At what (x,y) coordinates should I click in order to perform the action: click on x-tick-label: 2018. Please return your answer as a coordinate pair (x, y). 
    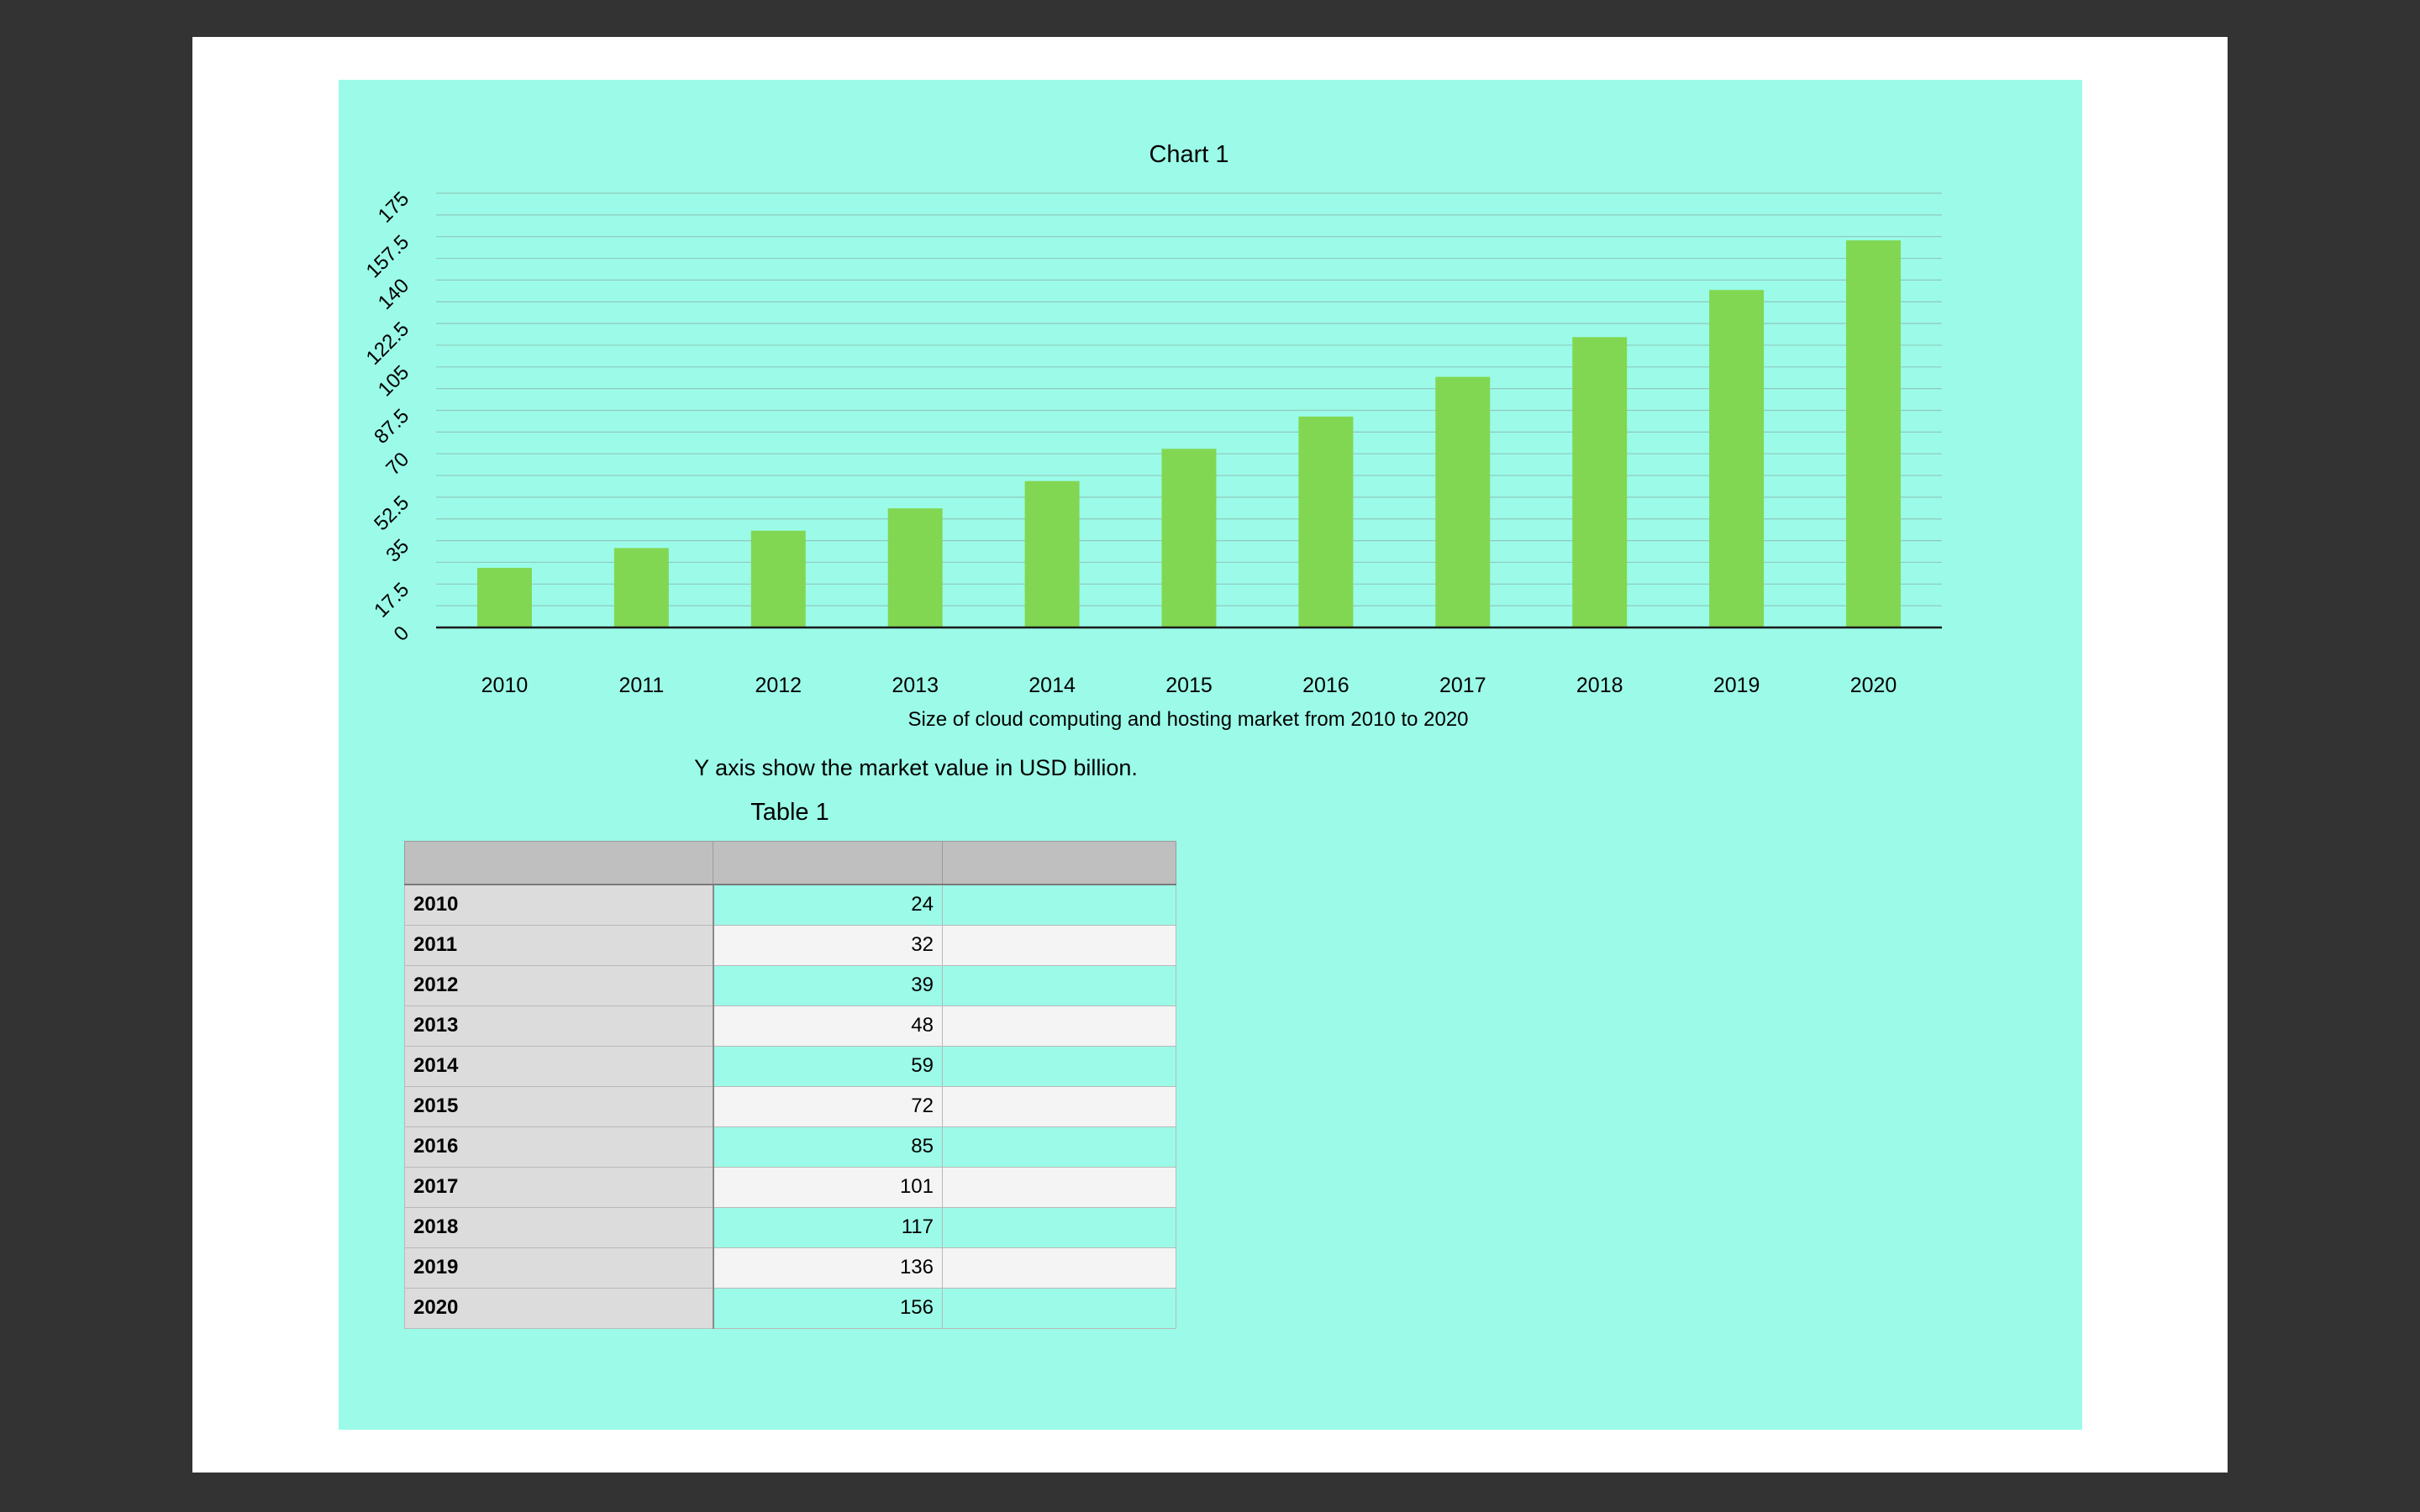
    Looking at the image, I should click on (1599, 685).